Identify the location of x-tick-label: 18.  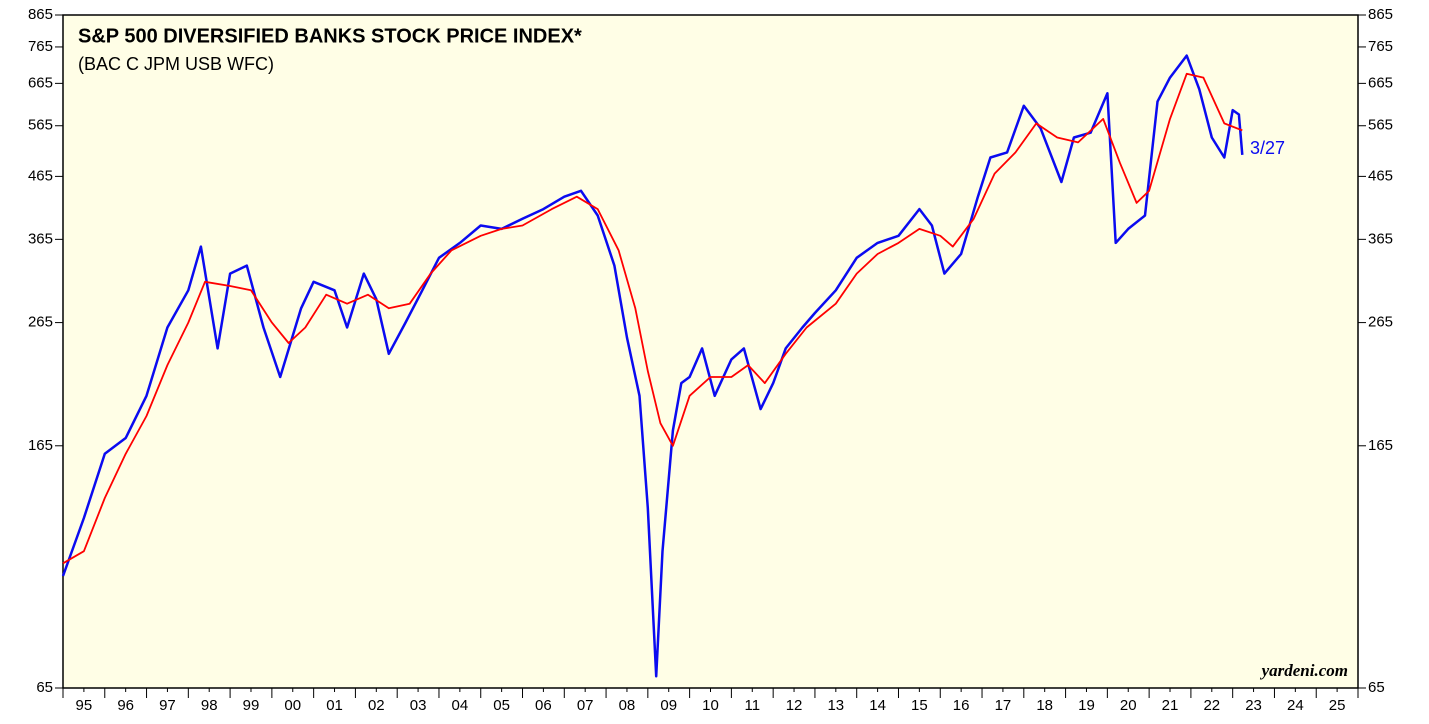
(1044, 705).